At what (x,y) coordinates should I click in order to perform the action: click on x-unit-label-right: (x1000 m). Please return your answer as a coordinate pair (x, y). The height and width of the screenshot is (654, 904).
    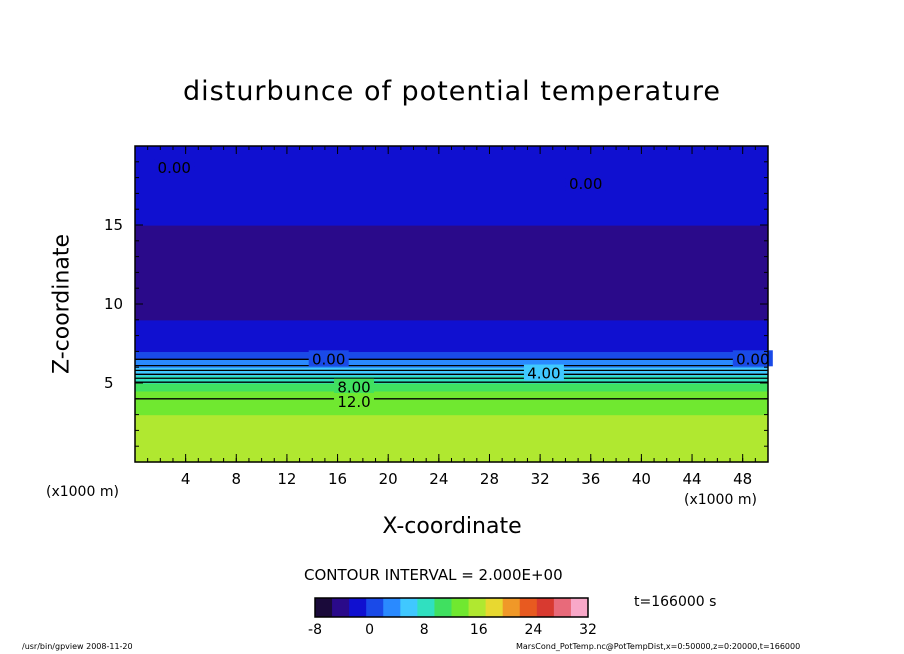
    Looking at the image, I should click on (720, 500).